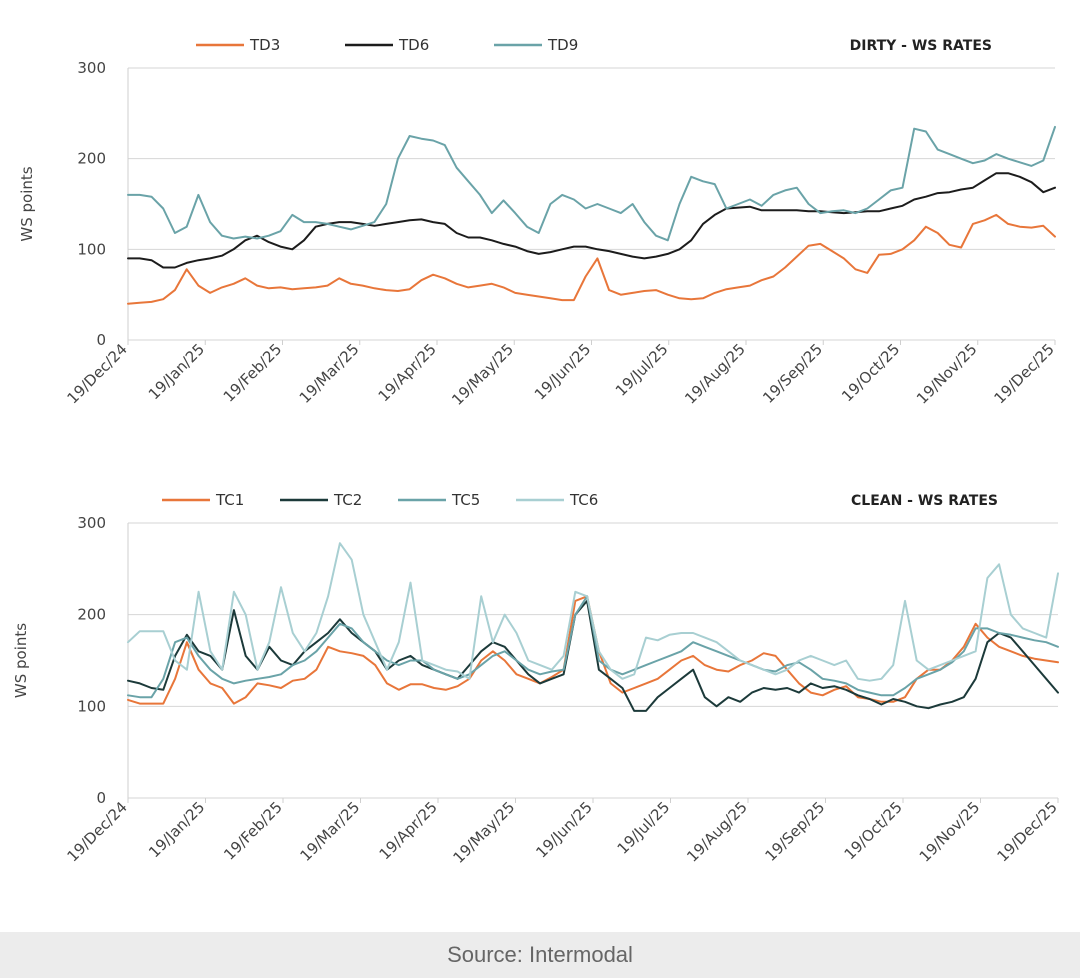 The height and width of the screenshot is (978, 1080). Describe the element at coordinates (593, 655) in the screenshot. I see `series-line-tc2` at that location.